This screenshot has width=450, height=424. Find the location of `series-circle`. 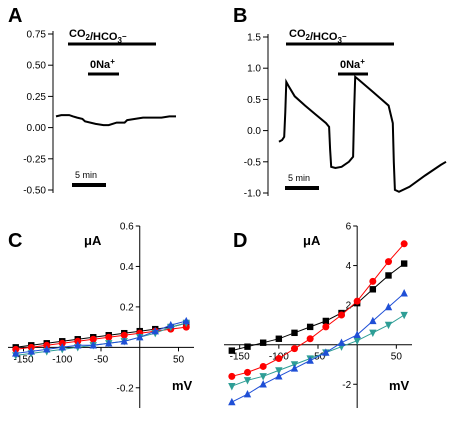

series-circle is located at coordinates (318, 310).